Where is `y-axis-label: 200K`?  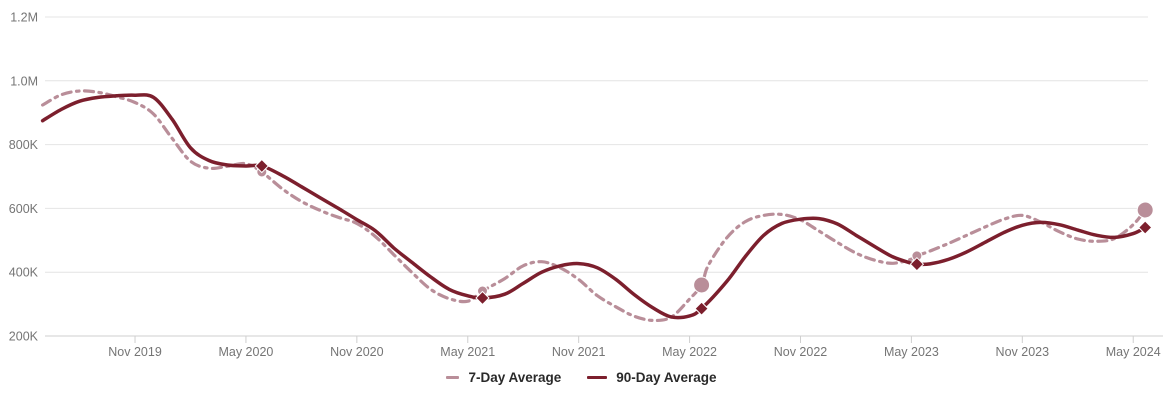 y-axis-label: 200K is located at coordinates (24, 337).